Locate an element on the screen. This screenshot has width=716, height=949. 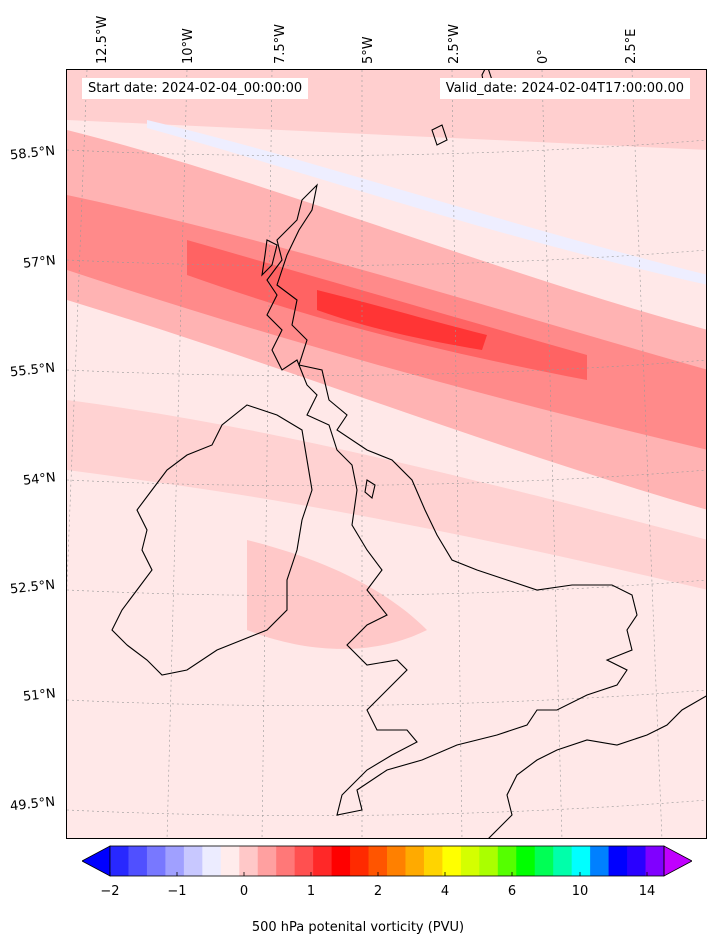
isle-of-man is located at coordinates (370, 489).